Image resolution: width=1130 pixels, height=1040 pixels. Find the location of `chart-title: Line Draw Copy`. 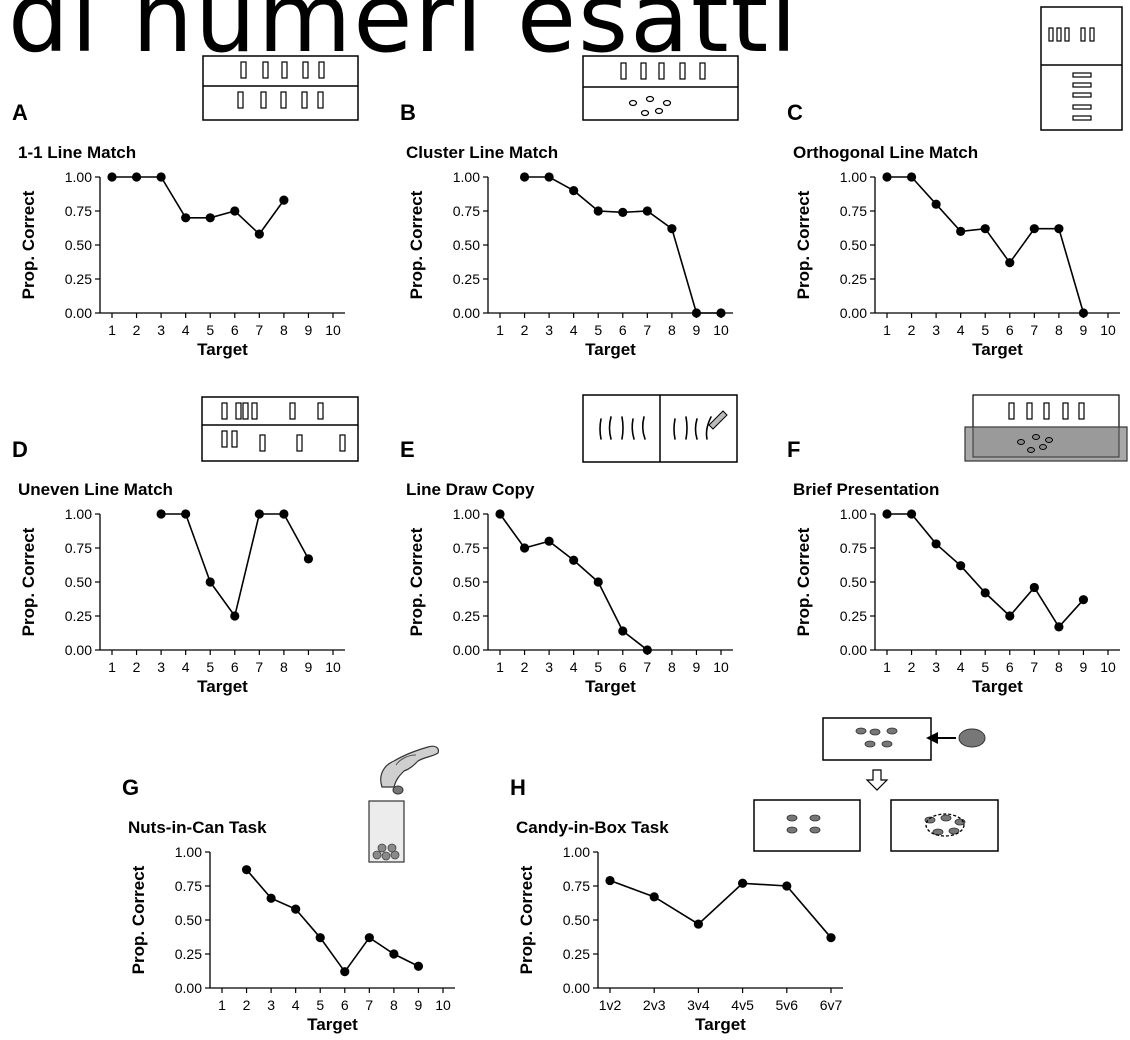

chart-title: Line Draw Copy is located at coordinates (470, 489).